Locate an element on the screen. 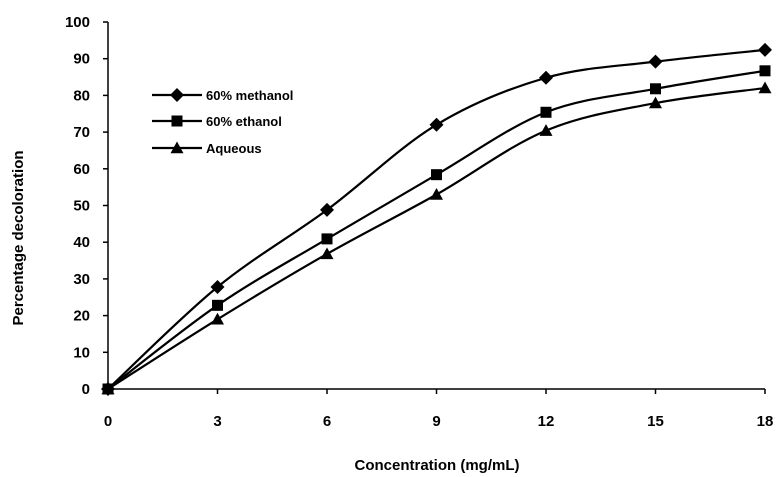 This screenshot has width=776, height=477. legend-label: Aqueous is located at coordinates (234, 148).